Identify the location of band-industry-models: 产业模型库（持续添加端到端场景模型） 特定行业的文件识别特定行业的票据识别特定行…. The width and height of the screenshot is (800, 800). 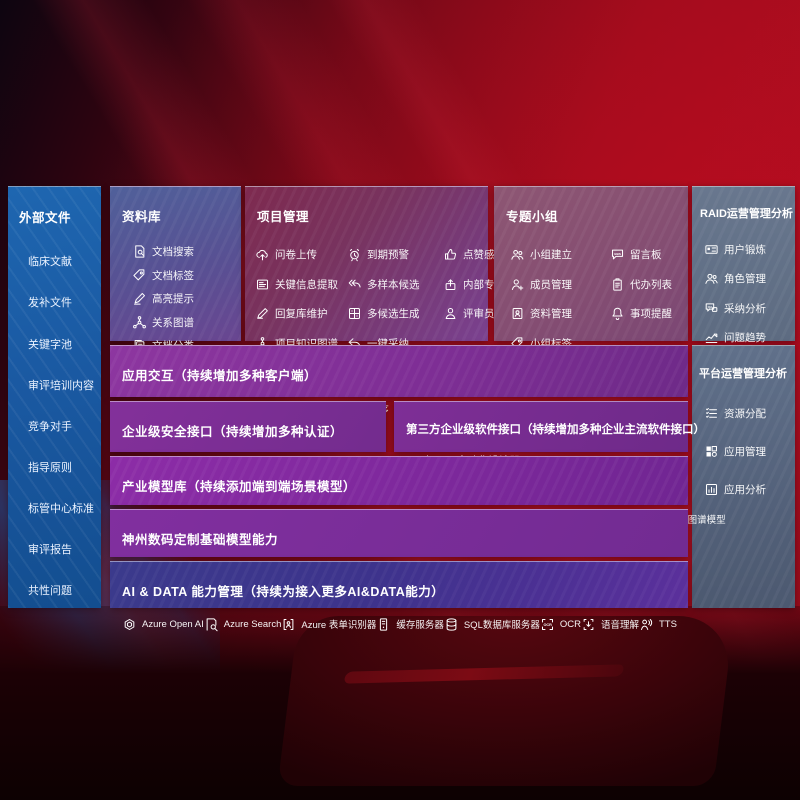
(418, 491).